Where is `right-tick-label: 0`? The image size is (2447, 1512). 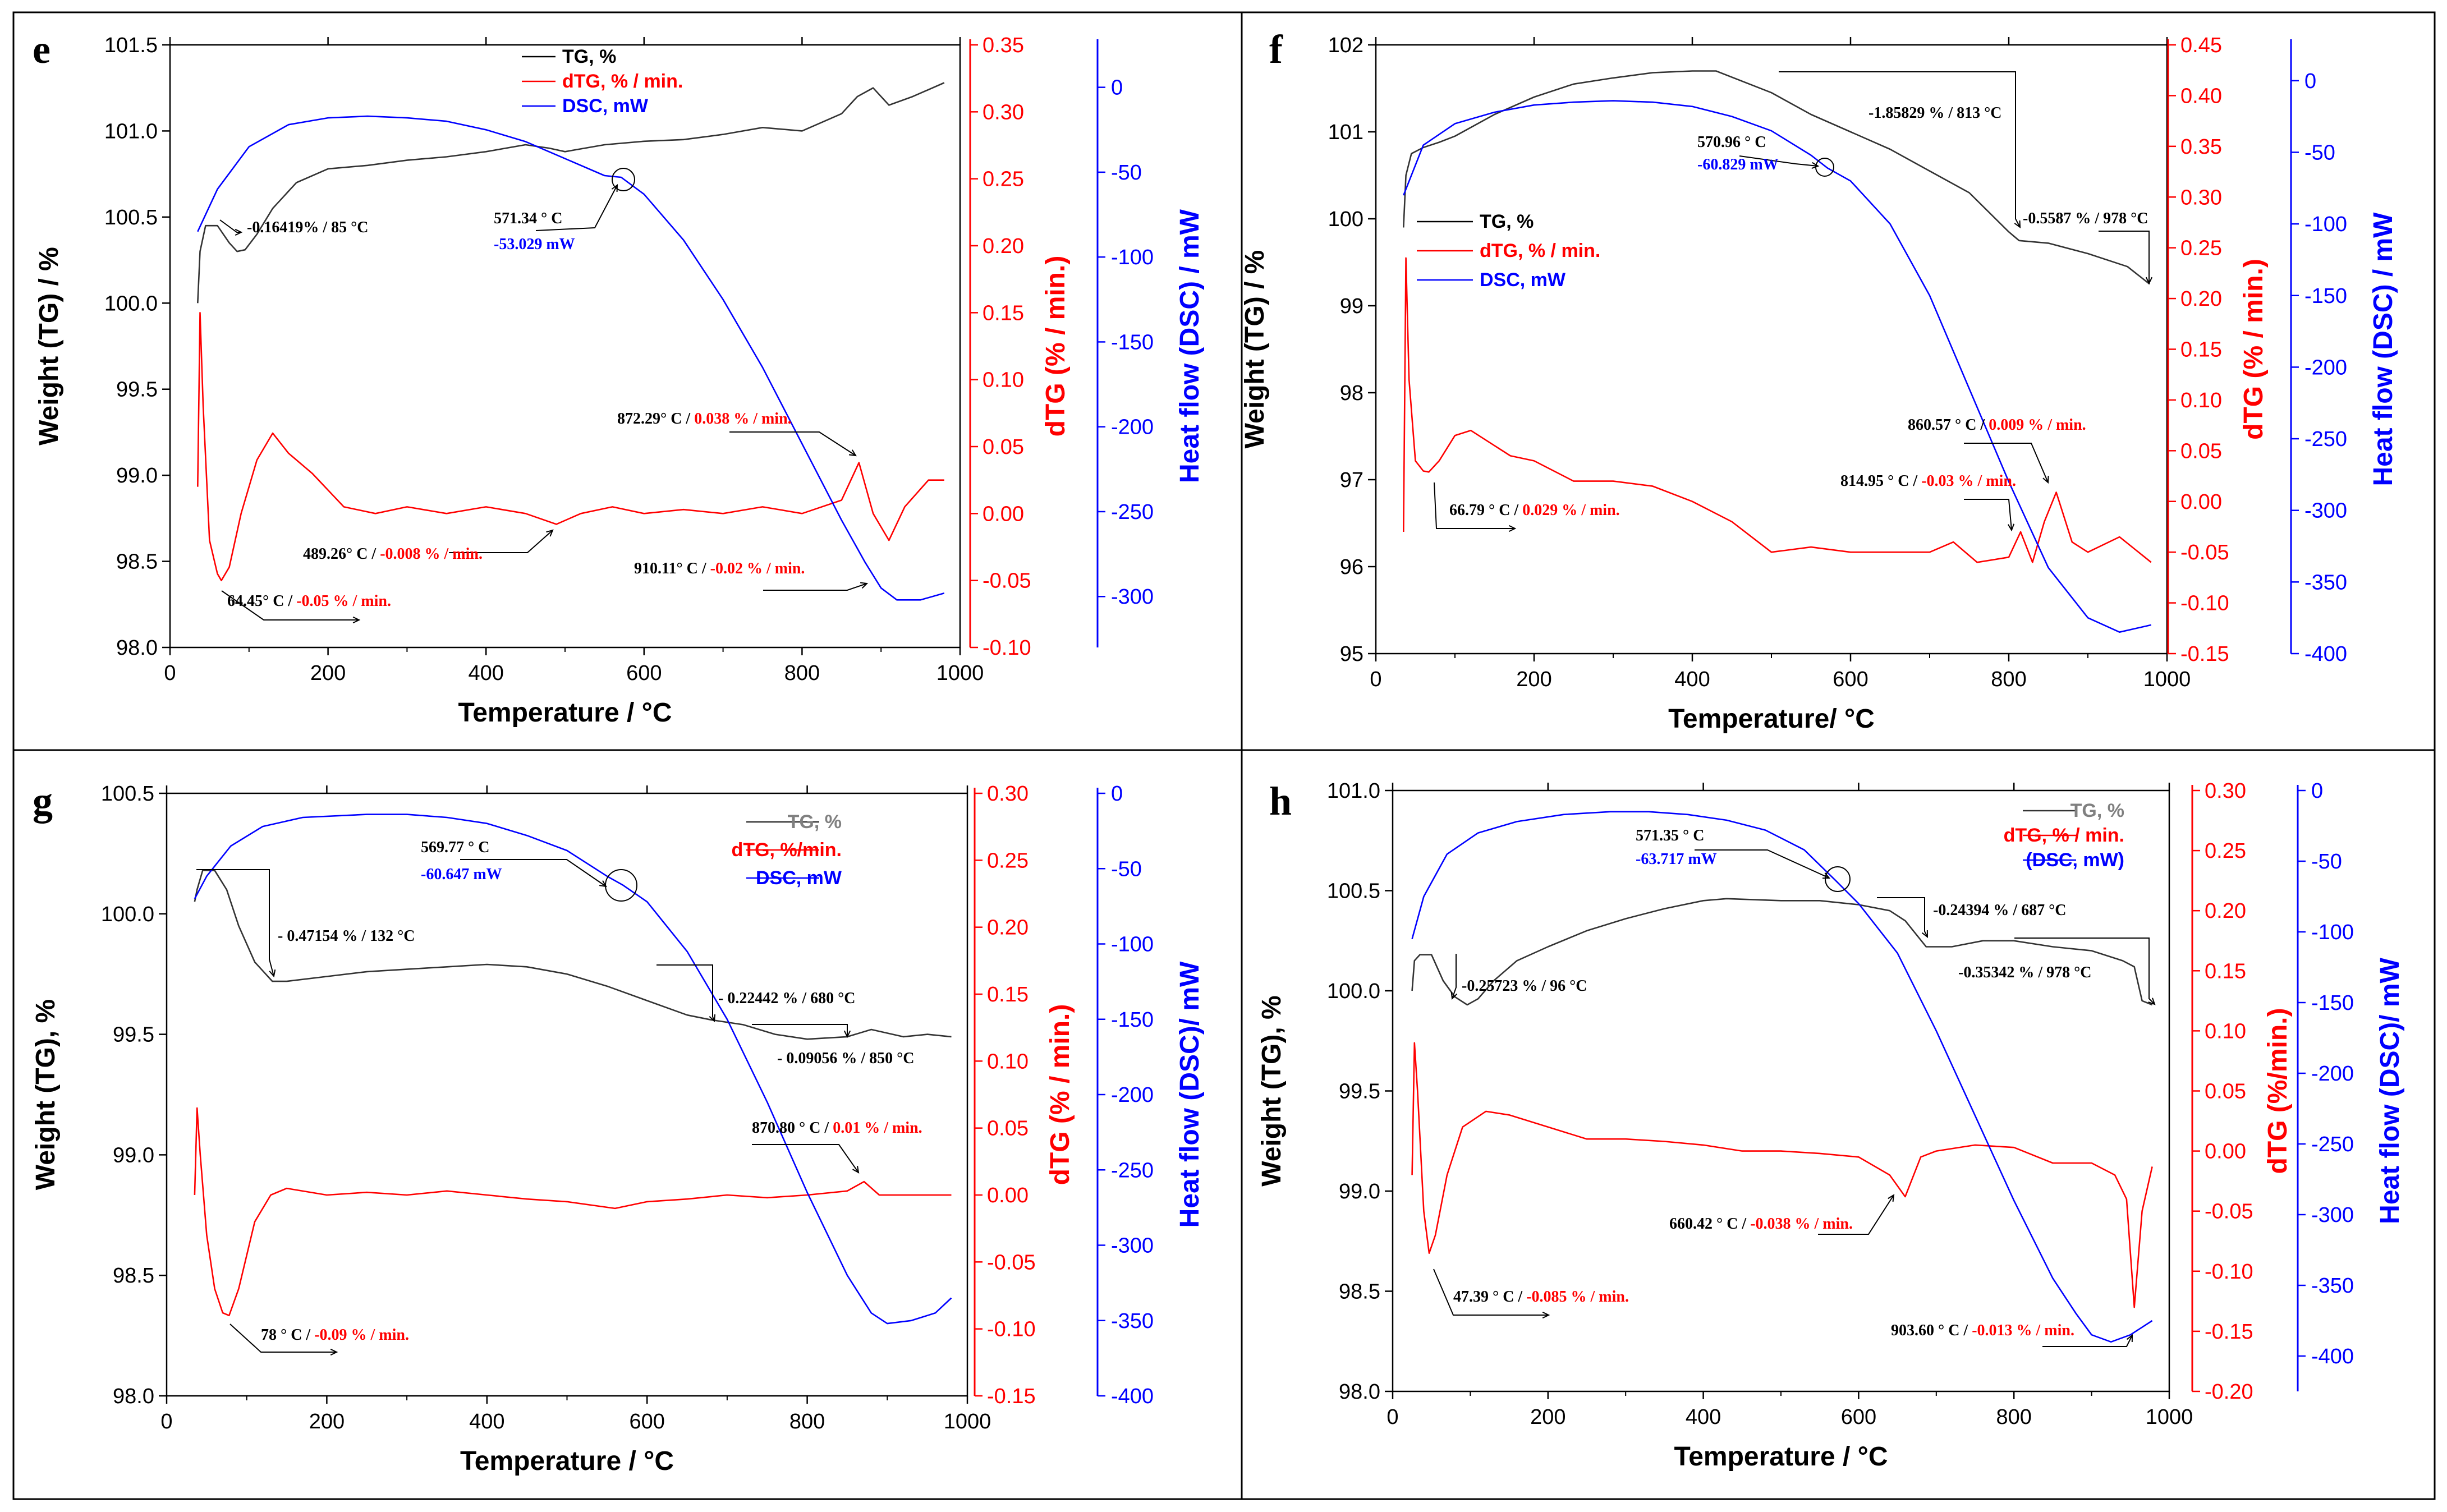
right-tick-label: 0 is located at coordinates (1117, 794).